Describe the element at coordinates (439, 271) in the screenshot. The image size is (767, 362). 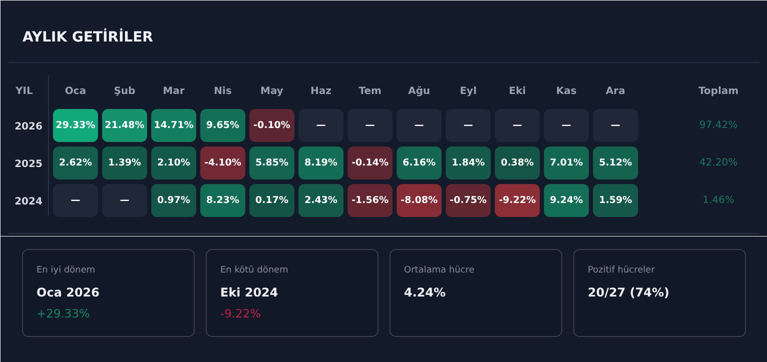
I see `category-label: Ortalama hücre` at that location.